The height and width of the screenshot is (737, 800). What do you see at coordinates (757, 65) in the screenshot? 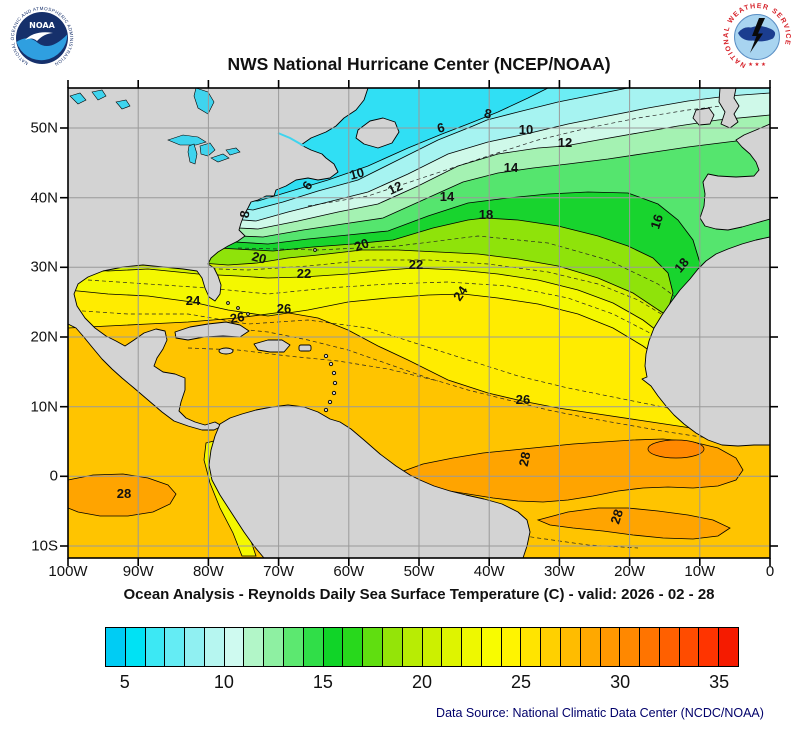
I see `nws-stars: ★ ★ ★` at bounding box center [757, 65].